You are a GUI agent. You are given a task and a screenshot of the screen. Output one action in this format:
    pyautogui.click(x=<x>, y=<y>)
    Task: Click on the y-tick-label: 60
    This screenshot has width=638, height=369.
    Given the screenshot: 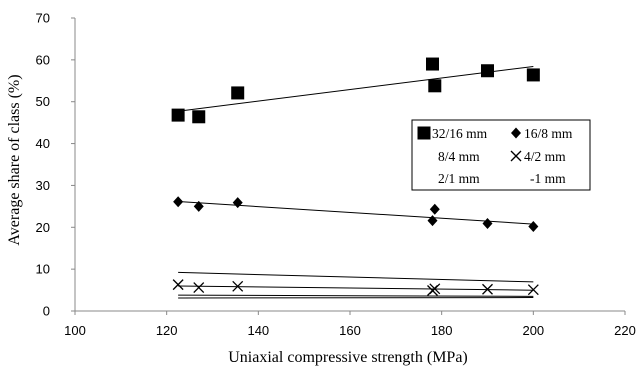 What is the action you would take?
    pyautogui.click(x=43, y=59)
    